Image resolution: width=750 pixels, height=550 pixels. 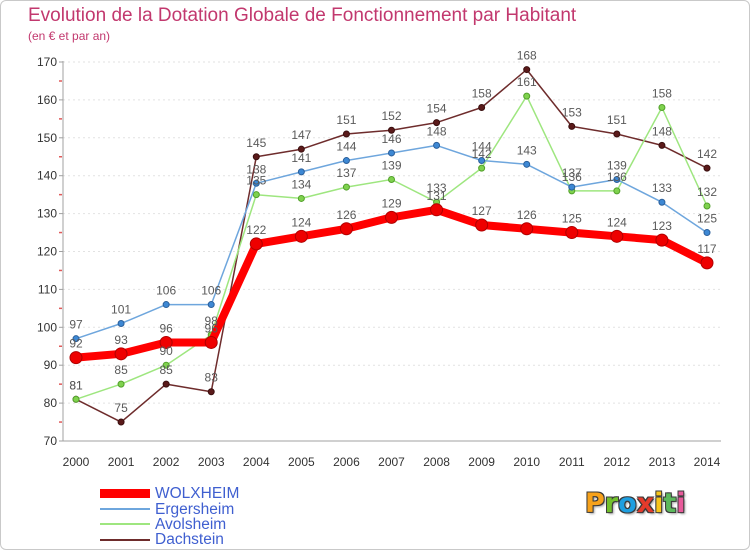 I want to click on dachstein-label-2000: 81, so click(x=76, y=385).